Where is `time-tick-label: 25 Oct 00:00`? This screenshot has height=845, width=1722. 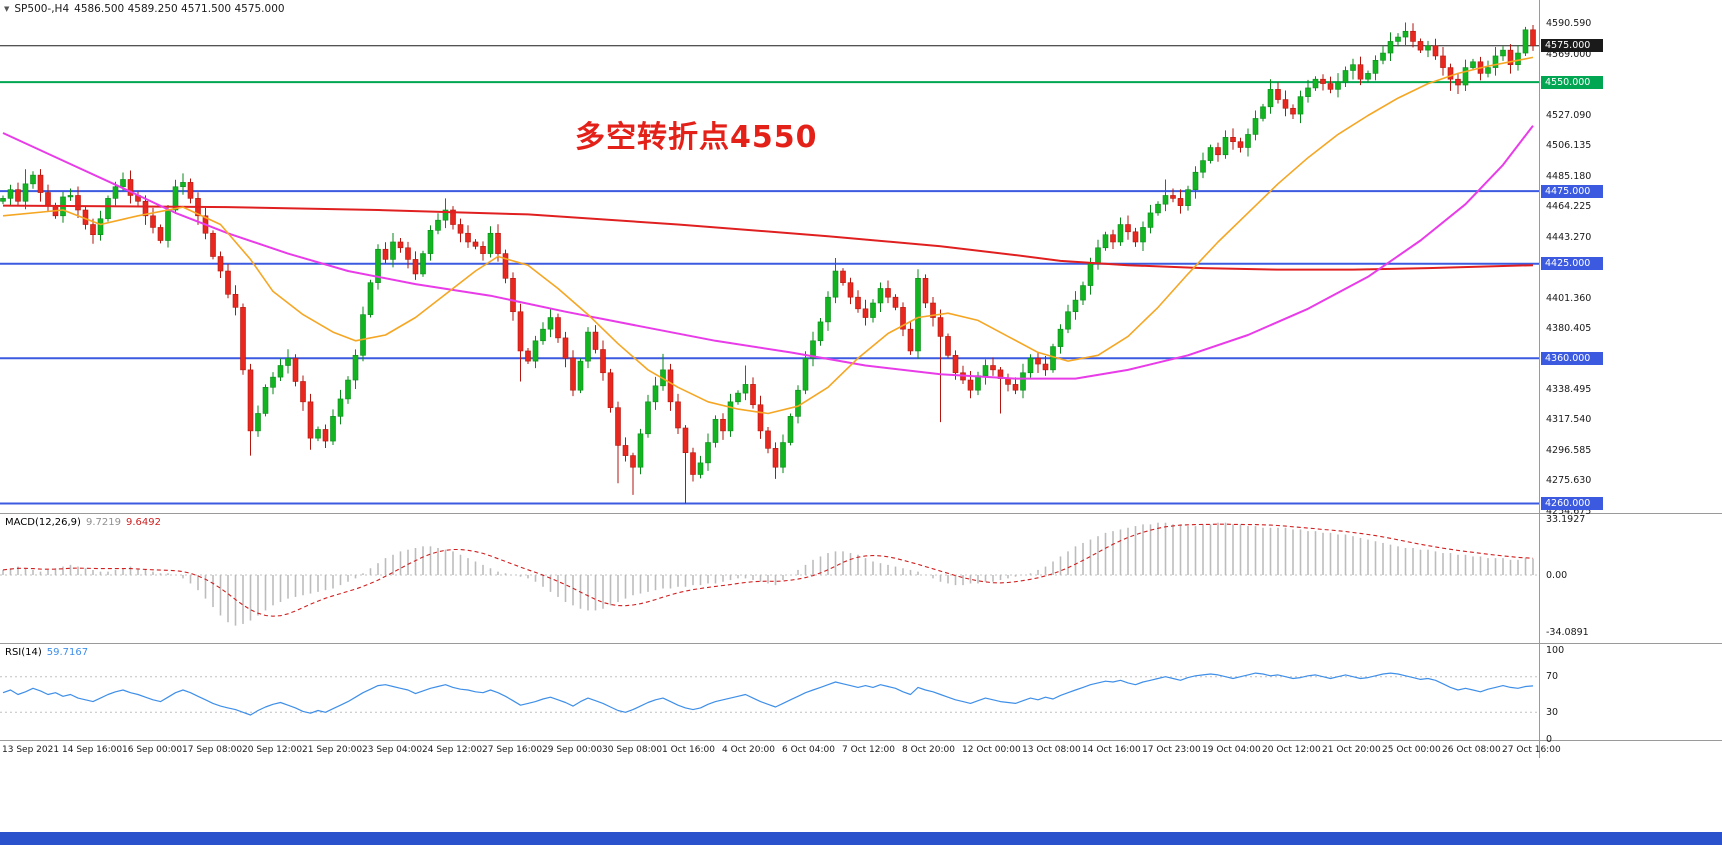
time-tick-label: 25 Oct 00:00 is located at coordinates (1411, 750).